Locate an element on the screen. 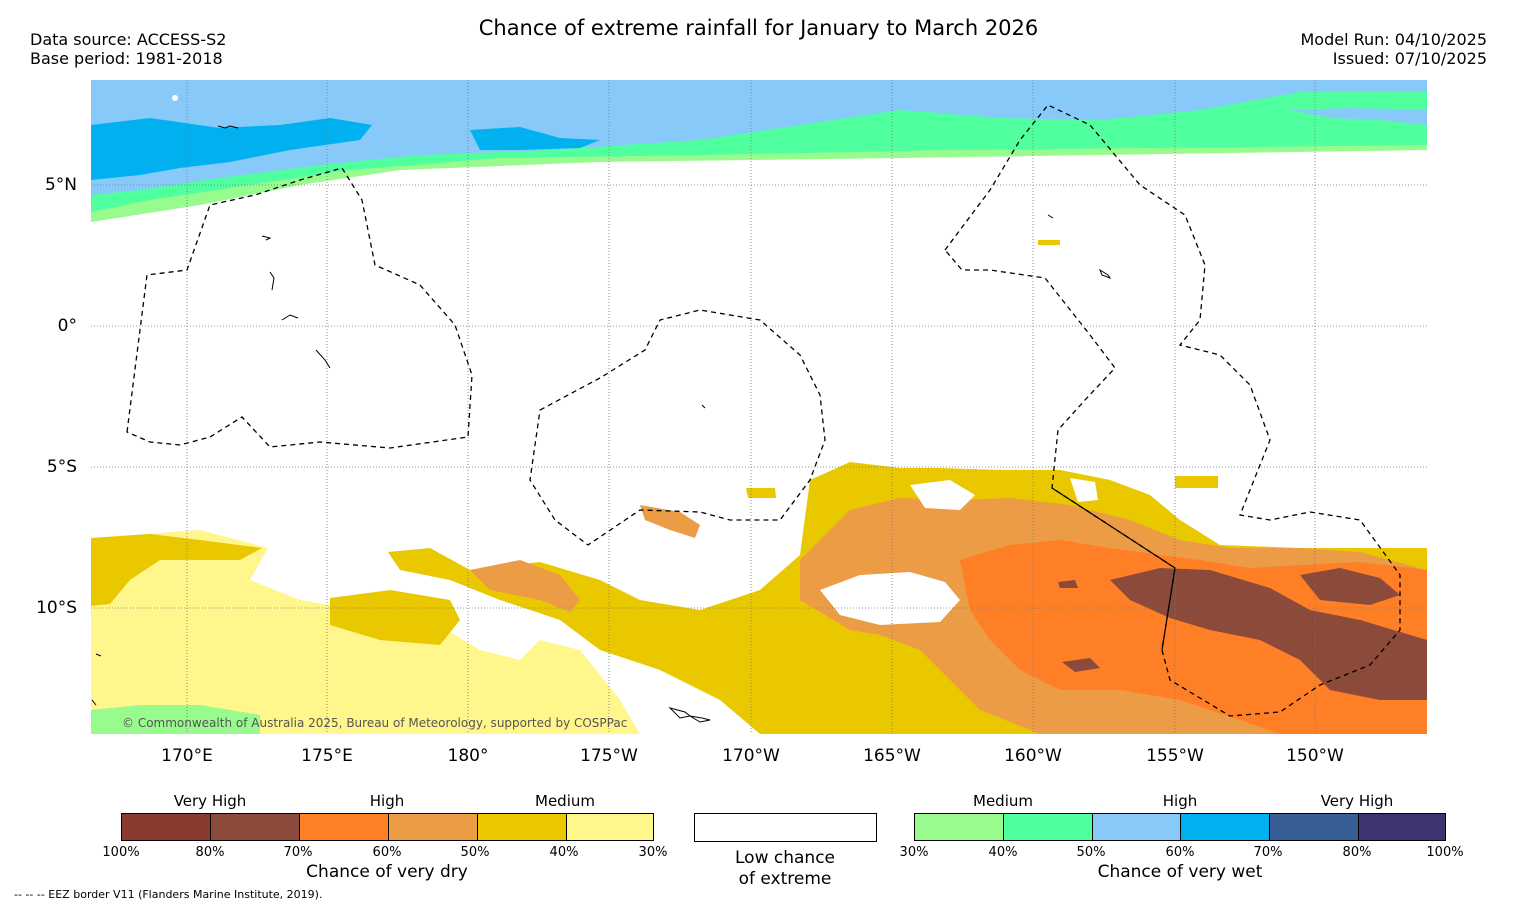 This screenshot has height=908, width=1517. dry-40-west is located at coordinates (176, 570).